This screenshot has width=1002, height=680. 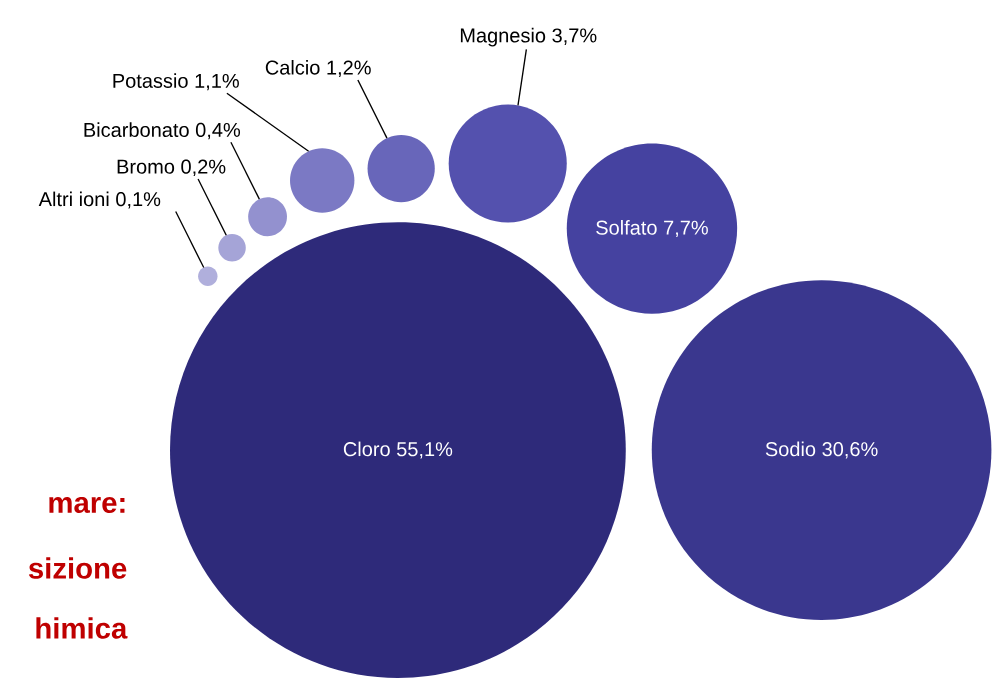 I want to click on category-label: Sodio, so click(x=790, y=449).